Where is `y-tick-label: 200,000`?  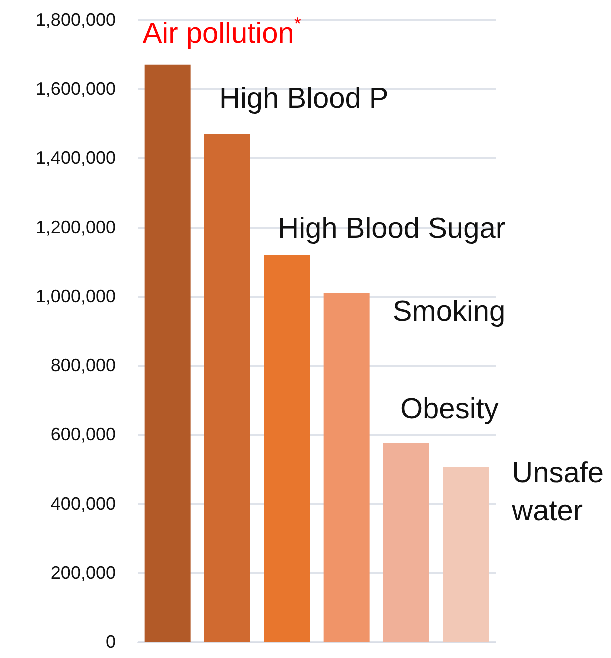 y-tick-label: 200,000 is located at coordinates (83, 572).